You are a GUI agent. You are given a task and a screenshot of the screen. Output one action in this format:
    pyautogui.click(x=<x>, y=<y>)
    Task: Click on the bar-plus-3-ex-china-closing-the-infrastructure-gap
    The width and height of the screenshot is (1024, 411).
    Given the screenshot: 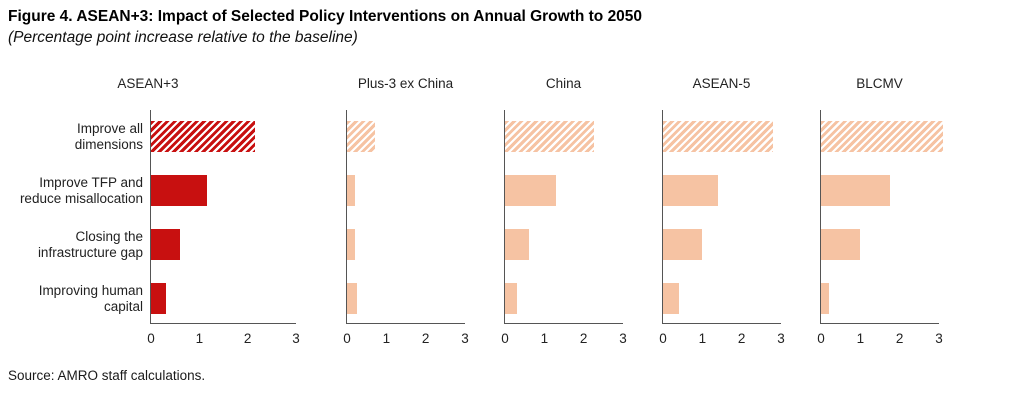 What is the action you would take?
    pyautogui.click(x=351, y=244)
    